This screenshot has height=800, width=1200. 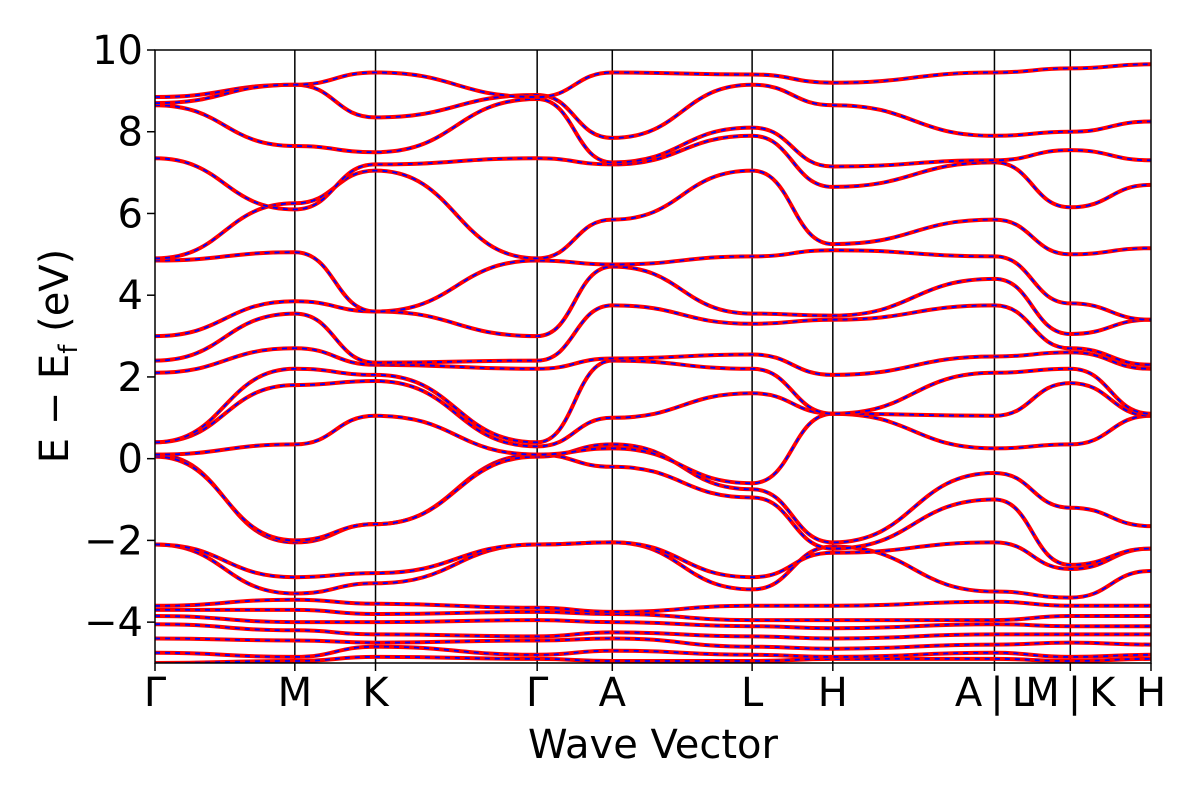 What do you see at coordinates (295, 693) in the screenshot?
I see `x-tick-label: M` at bounding box center [295, 693].